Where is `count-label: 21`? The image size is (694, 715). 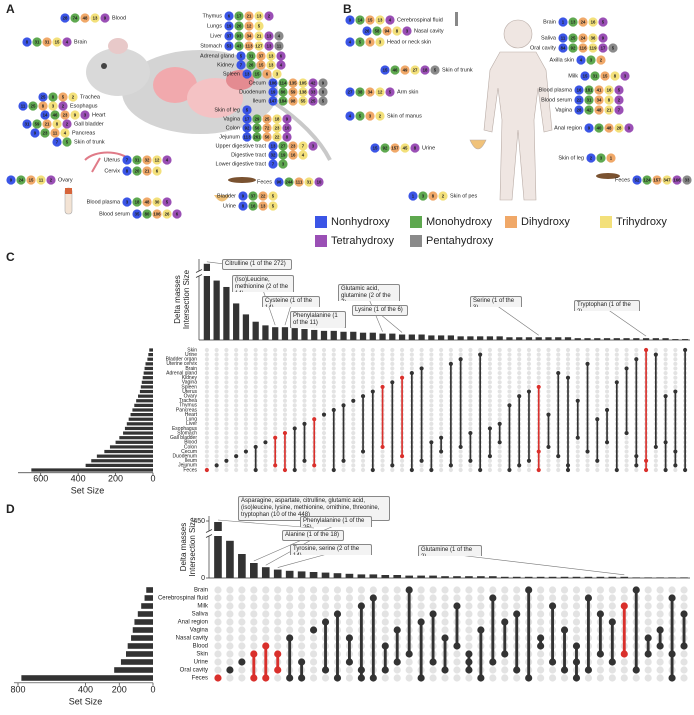
count-label: 21 is located at coordinates (259, 35).